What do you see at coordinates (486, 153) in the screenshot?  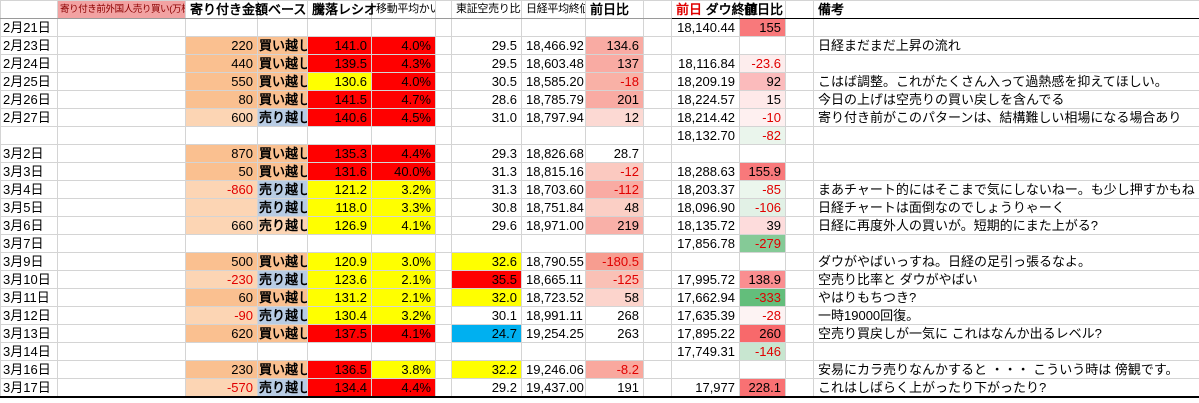 I see `short-sell-ratio-cell: 29.3` at bounding box center [486, 153].